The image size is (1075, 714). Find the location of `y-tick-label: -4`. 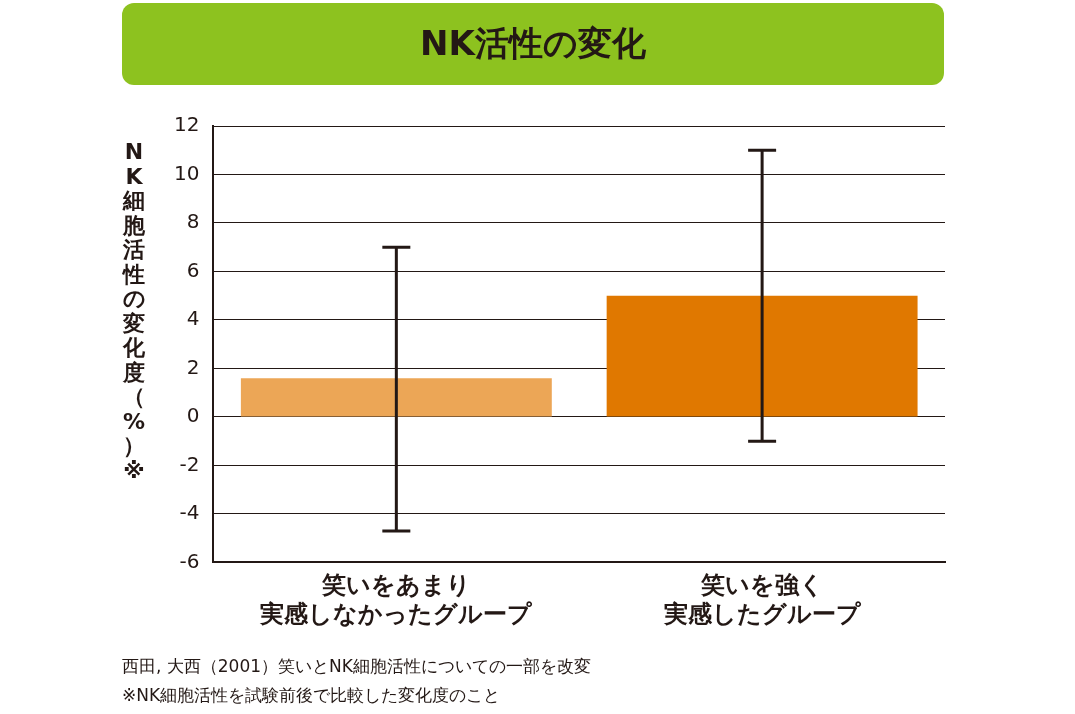

y-tick-label: -4 is located at coordinates (189, 512).